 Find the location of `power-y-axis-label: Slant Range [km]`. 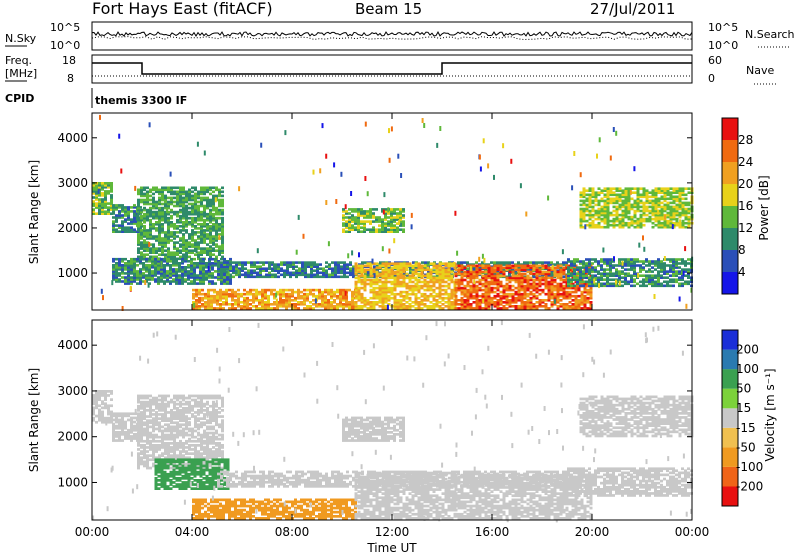

power-y-axis-label: Slant Range [km] is located at coordinates (34, 212).